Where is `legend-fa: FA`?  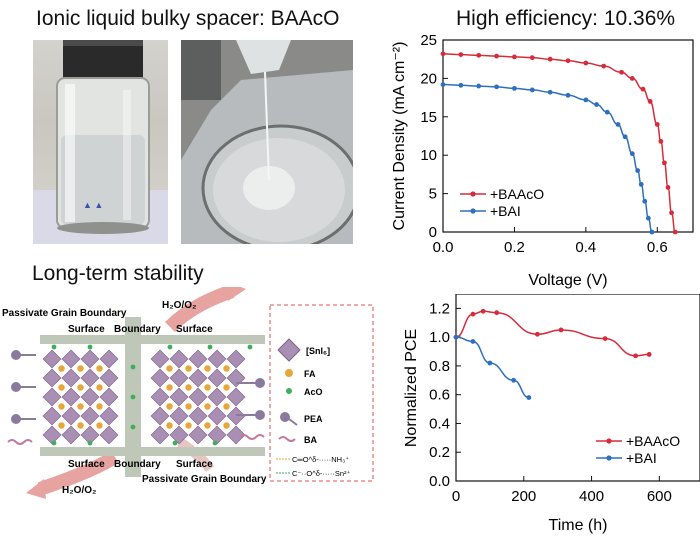
legend-fa: FA is located at coordinates (310, 374).